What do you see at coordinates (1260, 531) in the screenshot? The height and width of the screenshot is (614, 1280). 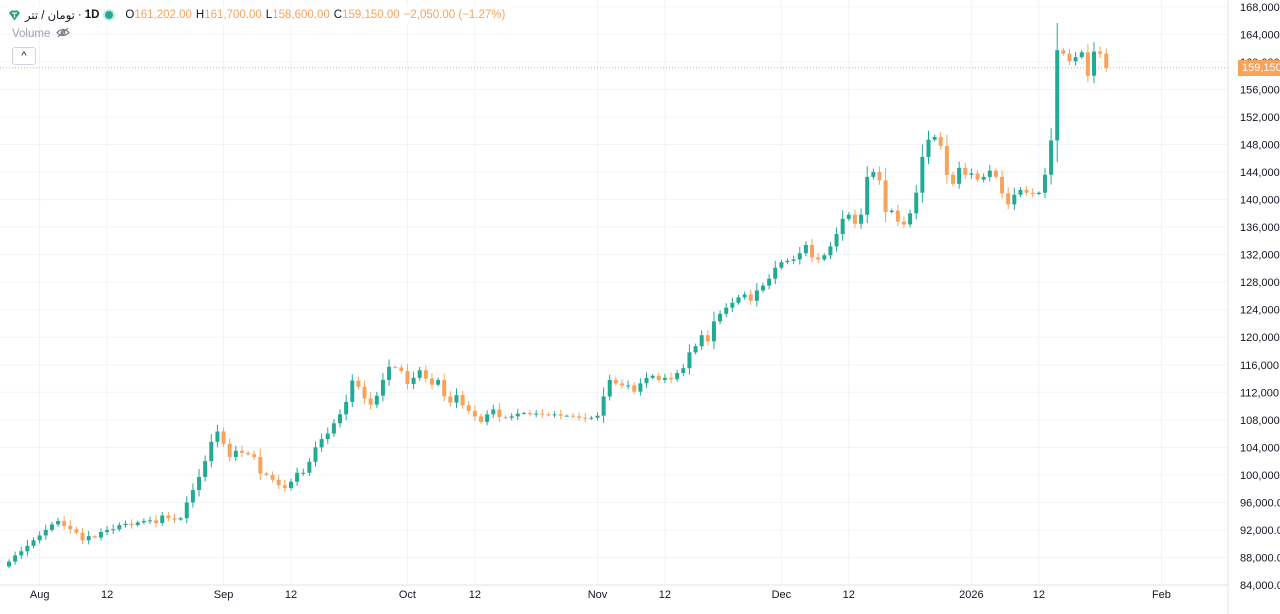 I see `y-tick-label: 92,000.00` at bounding box center [1260, 531].